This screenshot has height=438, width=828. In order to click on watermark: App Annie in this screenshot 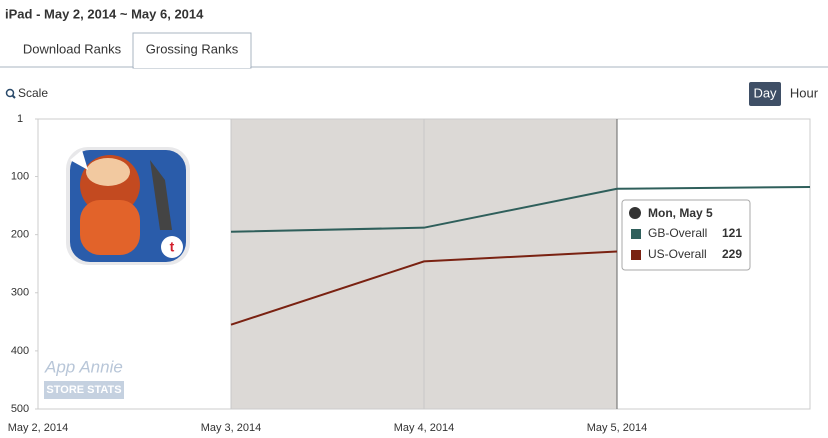, I will do `click(83, 366)`.